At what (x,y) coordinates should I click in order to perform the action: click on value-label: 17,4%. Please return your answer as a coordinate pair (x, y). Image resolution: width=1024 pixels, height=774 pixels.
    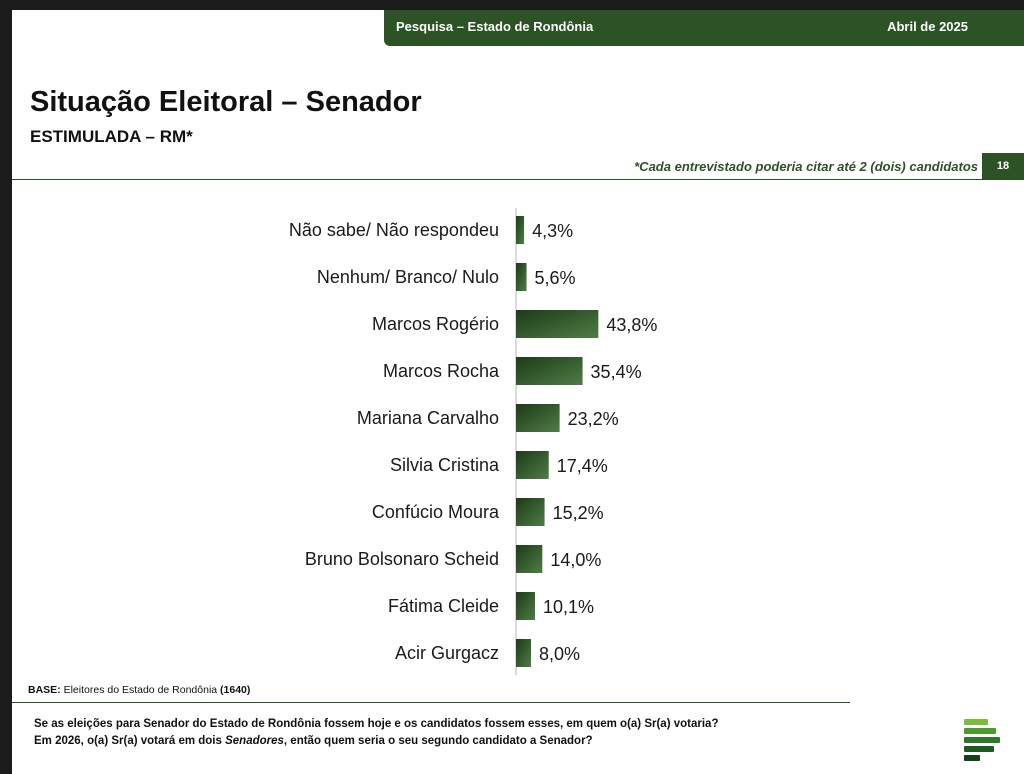
    Looking at the image, I should click on (582, 466).